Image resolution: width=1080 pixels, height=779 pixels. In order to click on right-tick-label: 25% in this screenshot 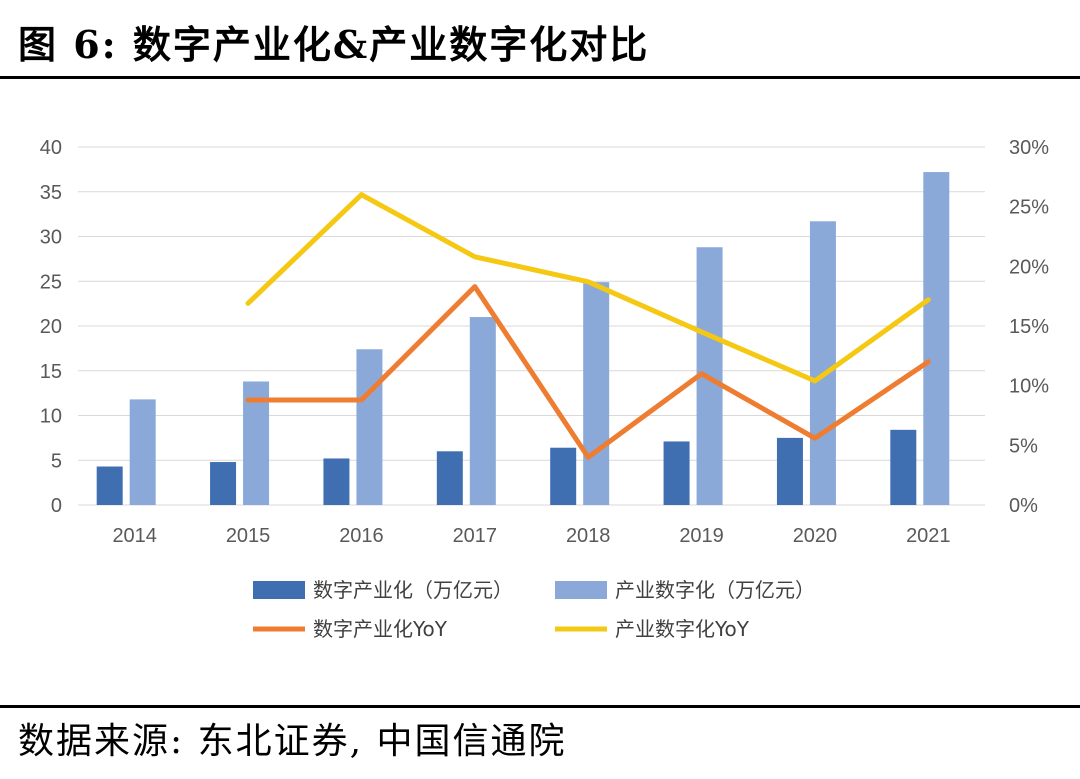, I will do `click(1029, 208)`.